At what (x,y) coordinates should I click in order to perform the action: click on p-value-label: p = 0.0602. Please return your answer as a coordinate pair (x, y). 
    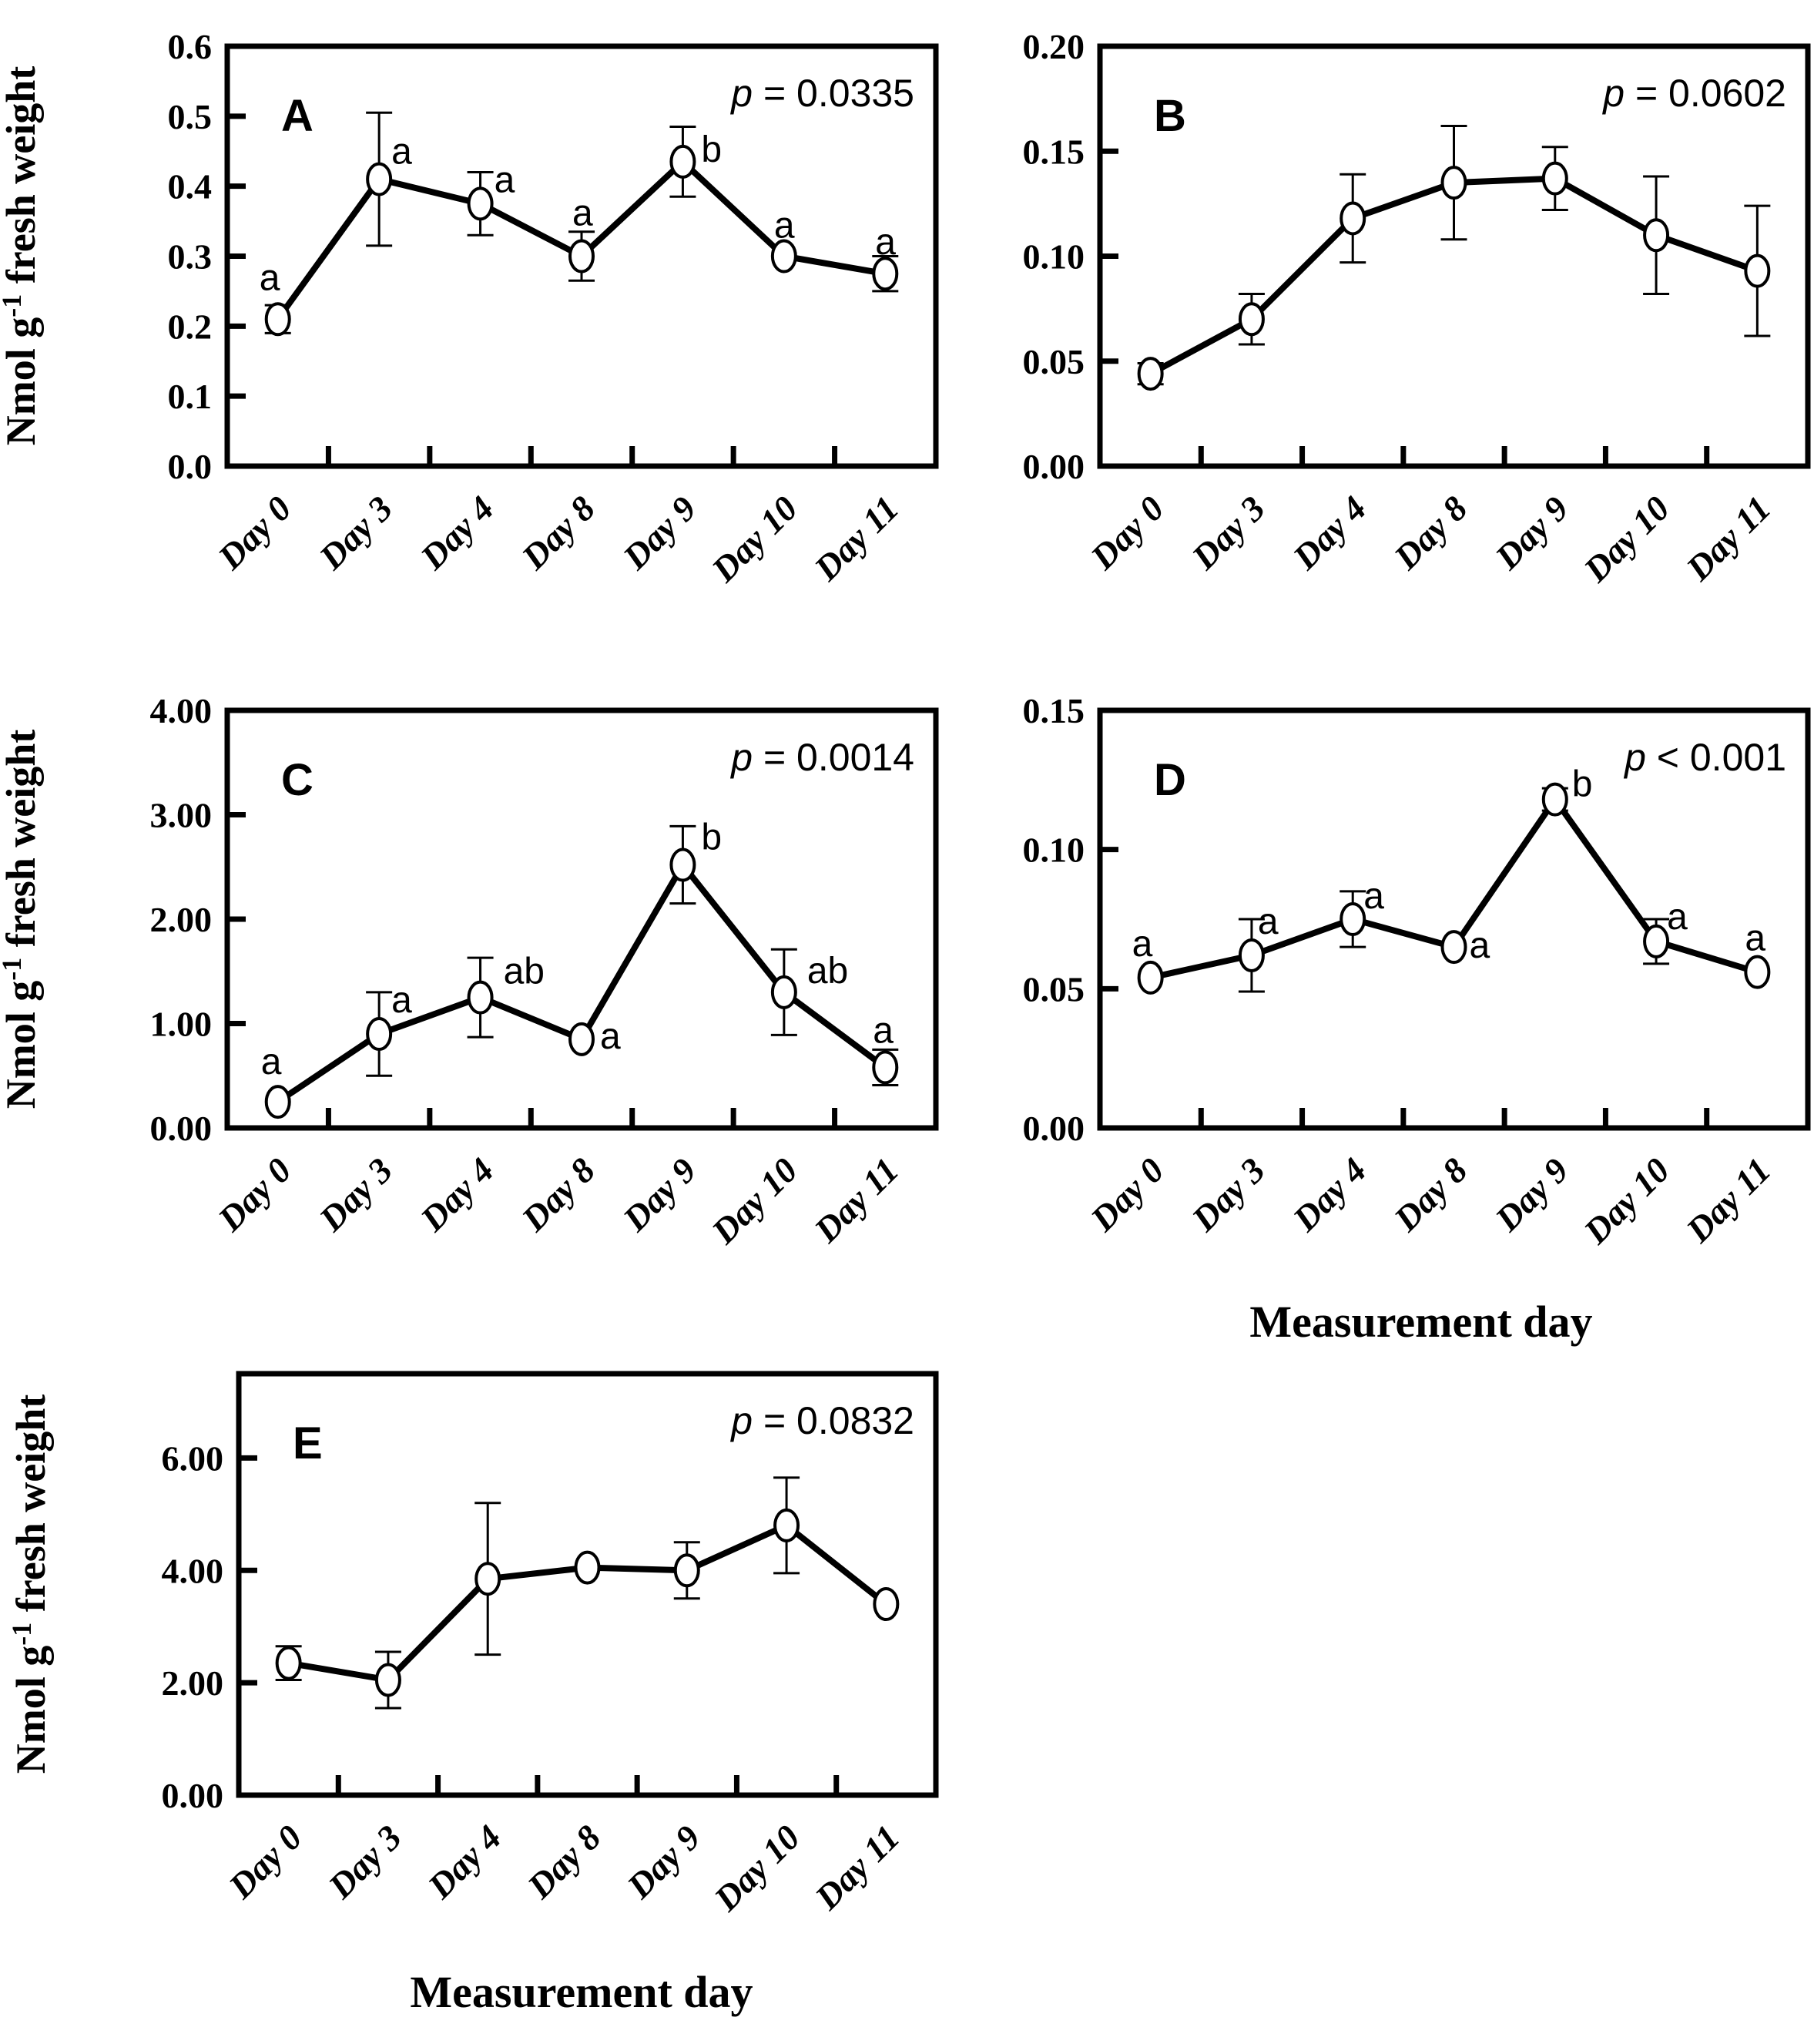
    Looking at the image, I should click on (1694, 93).